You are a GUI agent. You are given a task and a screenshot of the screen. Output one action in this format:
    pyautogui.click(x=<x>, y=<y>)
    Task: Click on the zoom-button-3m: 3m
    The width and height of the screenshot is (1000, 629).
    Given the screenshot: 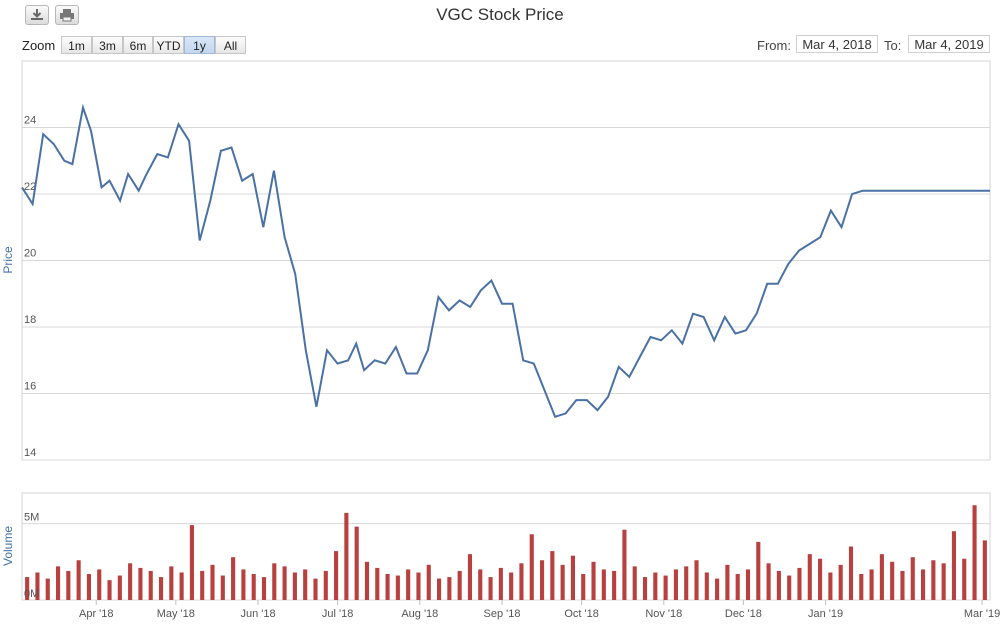 What is the action you would take?
    pyautogui.click(x=107, y=45)
    